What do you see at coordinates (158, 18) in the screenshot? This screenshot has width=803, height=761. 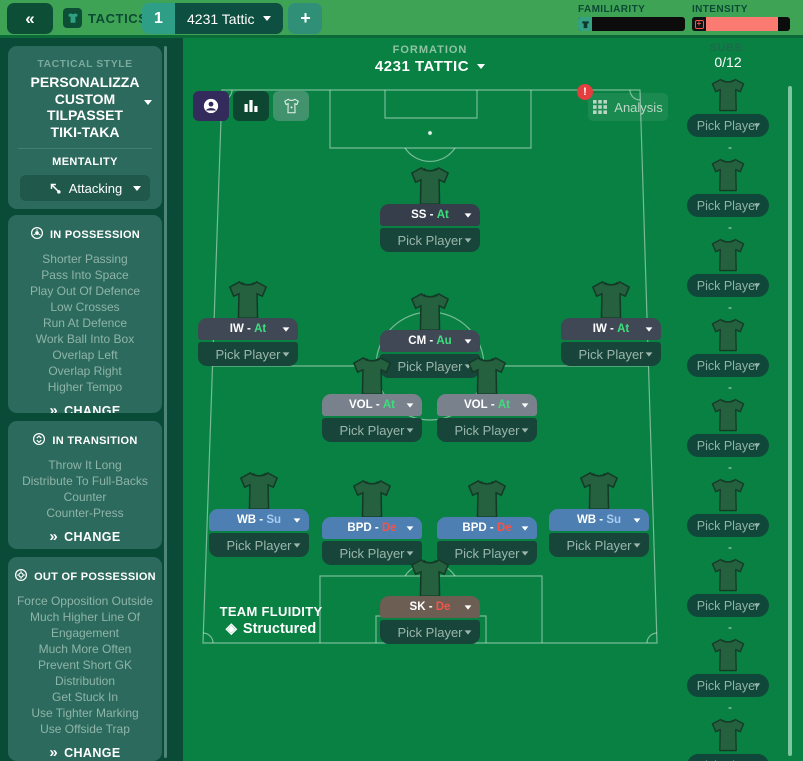 I see `tactic-tab-1: 1` at bounding box center [158, 18].